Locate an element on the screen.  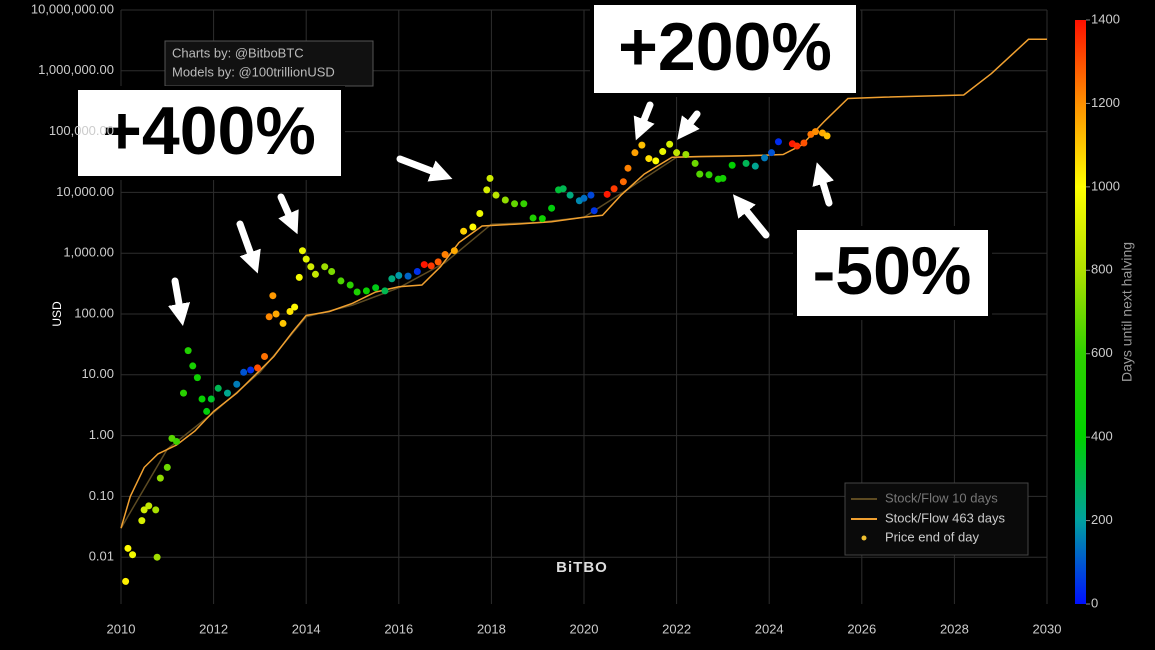
y-tick-label: 100,000.00 is located at coordinates (81, 130).